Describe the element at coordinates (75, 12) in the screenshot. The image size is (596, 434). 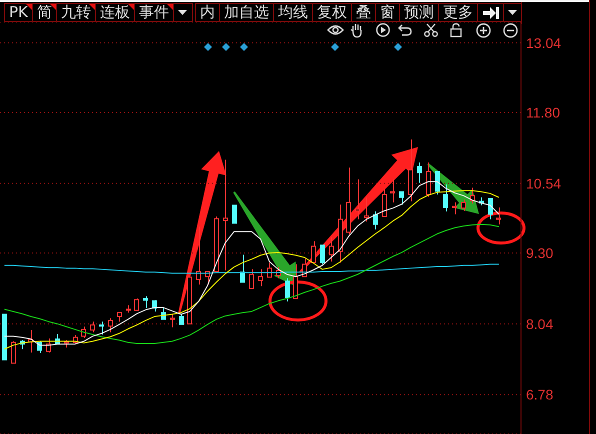
I see `text: 九转` at that location.